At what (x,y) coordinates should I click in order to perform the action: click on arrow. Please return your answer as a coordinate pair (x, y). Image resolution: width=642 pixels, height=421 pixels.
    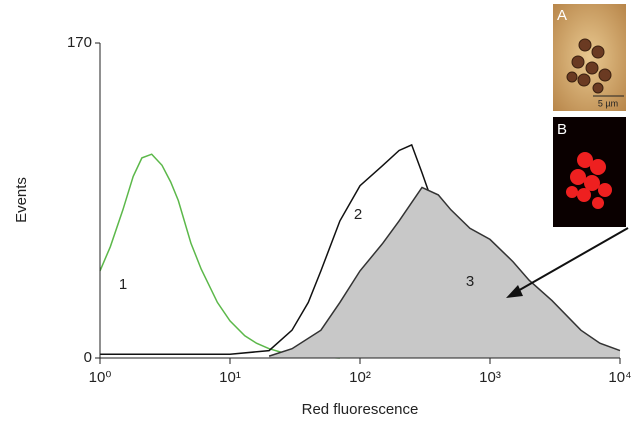
    Looking at the image, I should click on (572, 260).